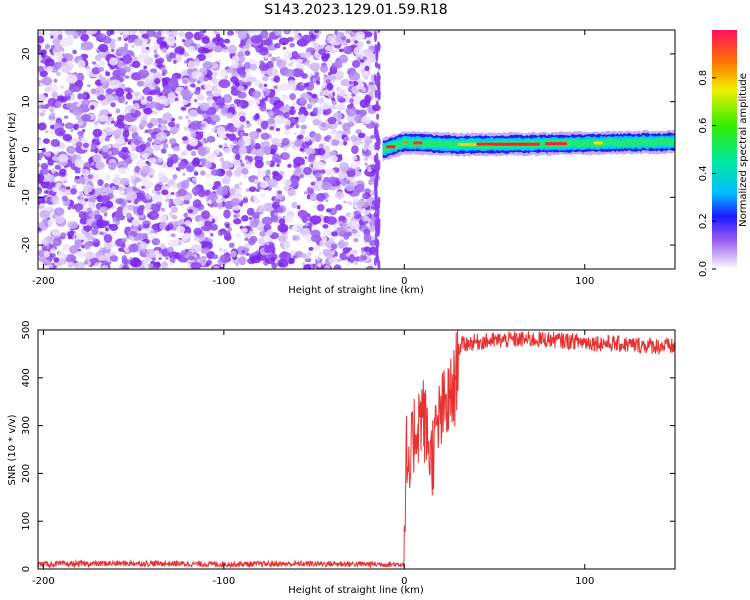 Image resolution: width=750 pixels, height=600 pixels. Describe the element at coordinates (356, 590) in the screenshot. I see `snr-x-label: Height of straight line (km)` at that location.